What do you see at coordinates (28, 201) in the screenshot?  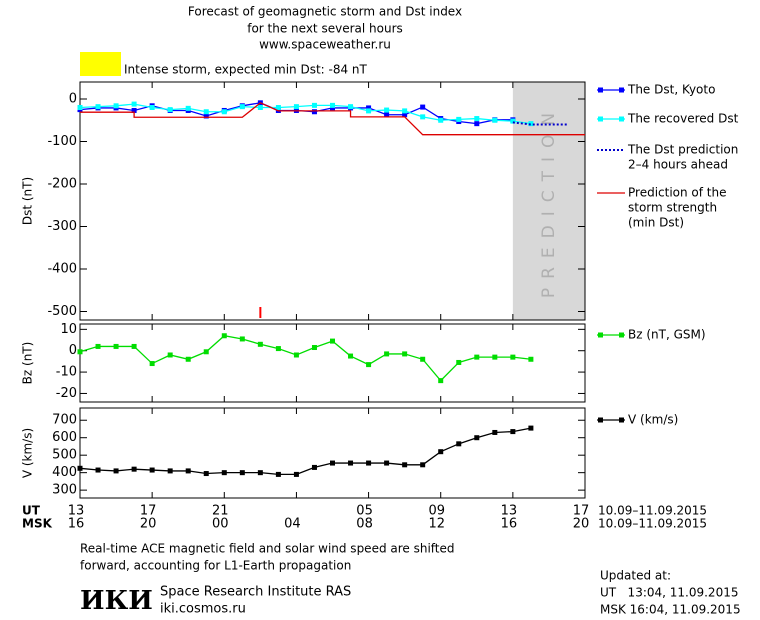 I see `y-axis-label: Dst (nT)` at bounding box center [28, 201].